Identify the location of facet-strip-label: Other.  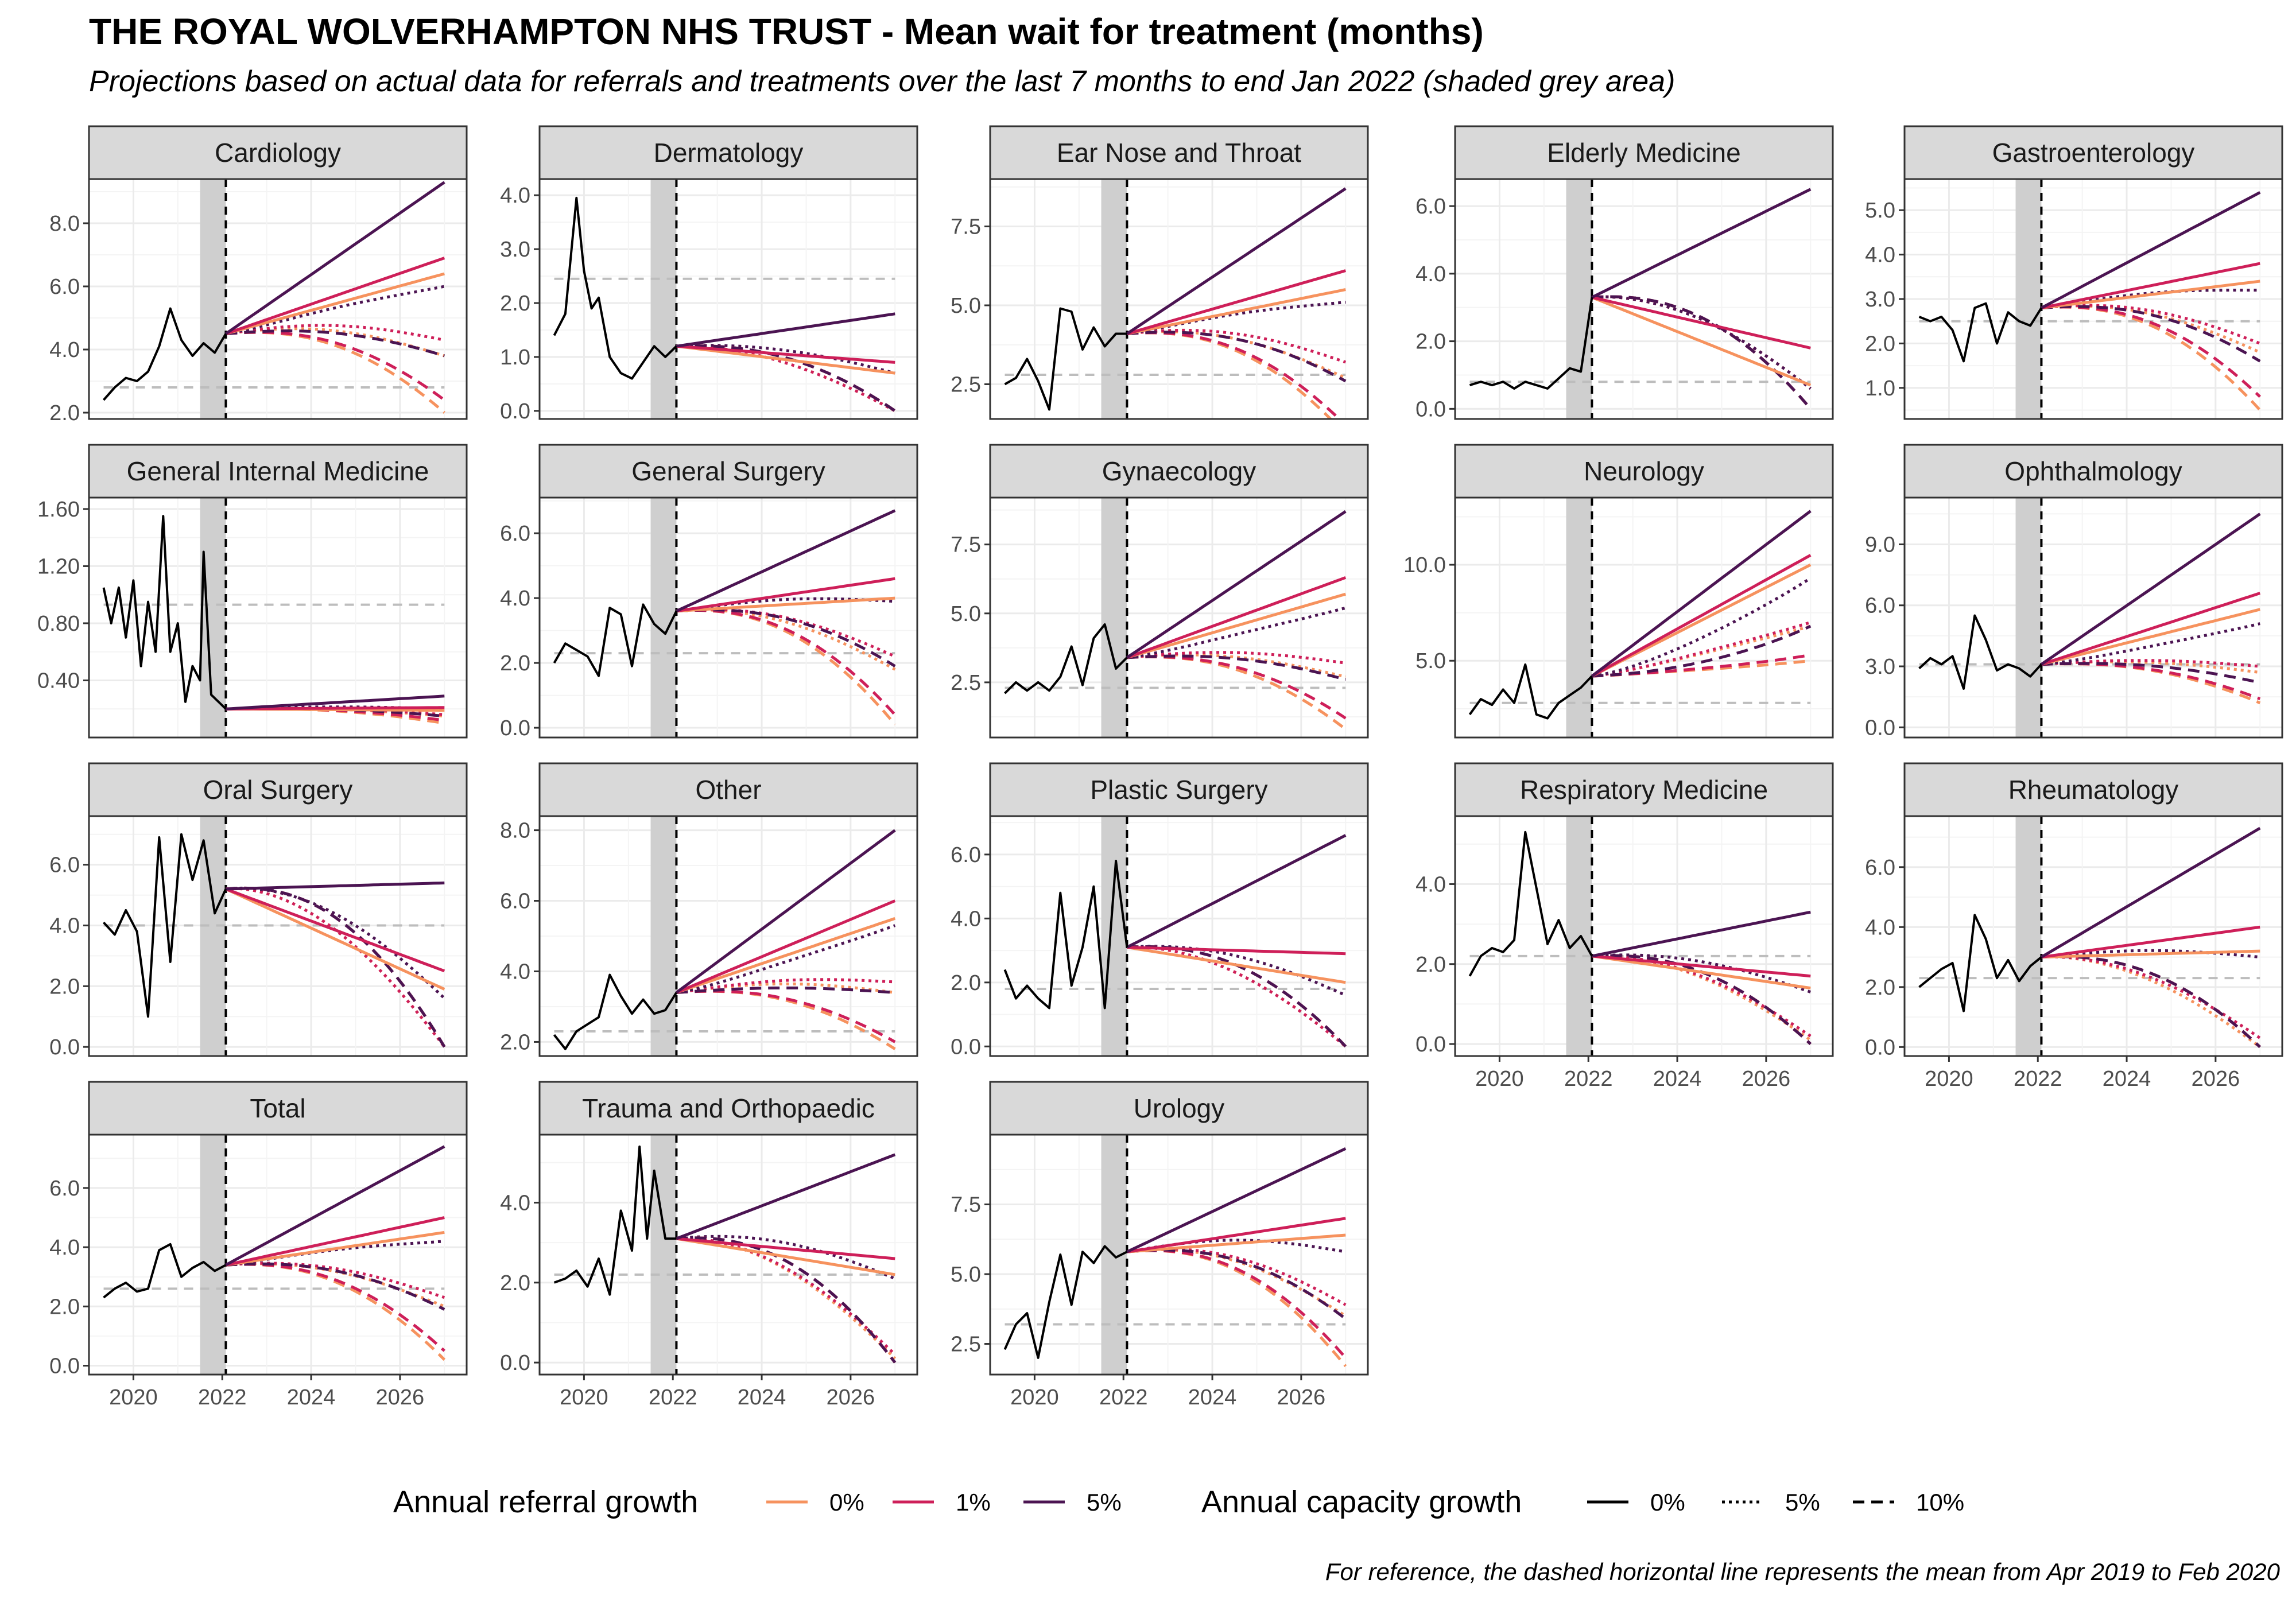
(728, 790).